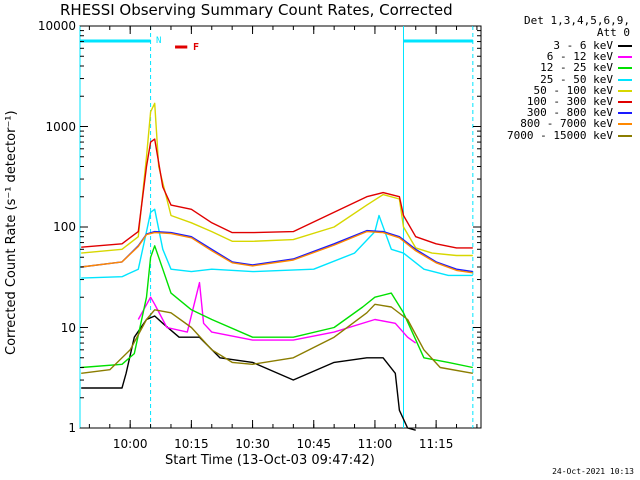 This screenshot has height=480, width=640. I want to click on legend-entry: 50 - 100 keV, so click(582, 90).